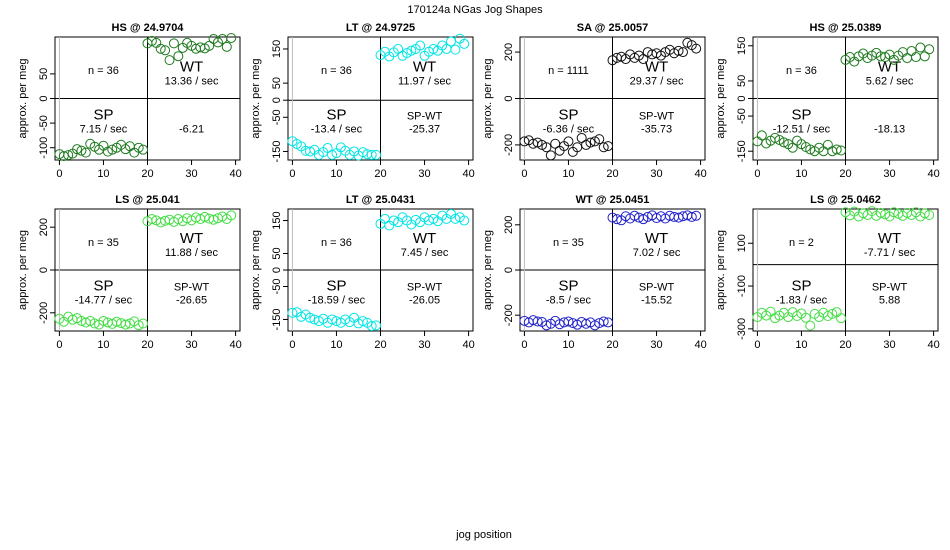  I want to click on y-tick-label: 200, so click(509, 225).